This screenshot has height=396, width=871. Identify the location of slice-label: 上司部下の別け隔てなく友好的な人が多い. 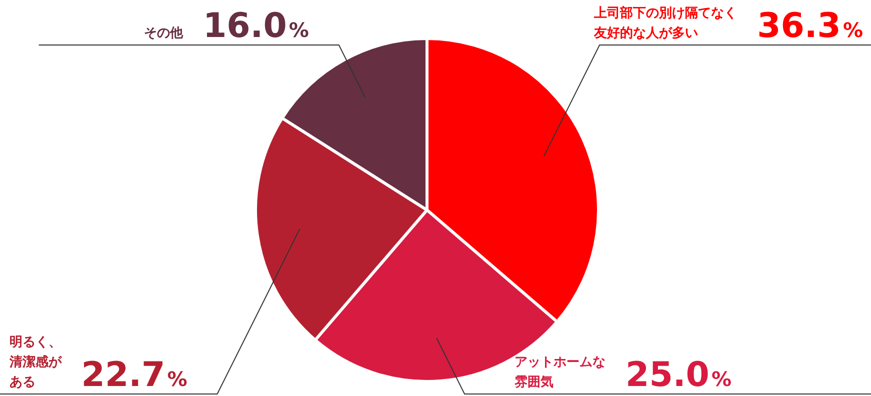
(665, 23).